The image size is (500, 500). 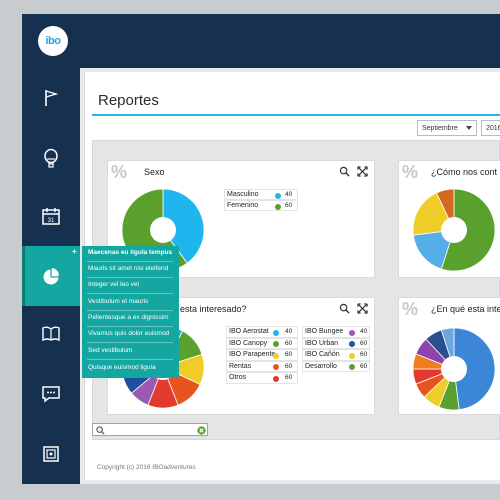 What do you see at coordinates (128, 268) in the screenshot?
I see `menu-item-2: Mauris sit amet nisi eleifend` at bounding box center [128, 268].